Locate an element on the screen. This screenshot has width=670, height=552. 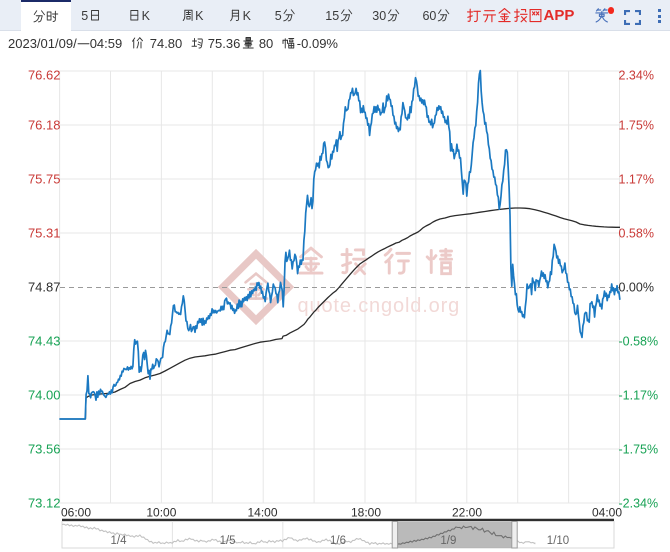
svg-text: 1/4 is located at coordinates (119, 541).